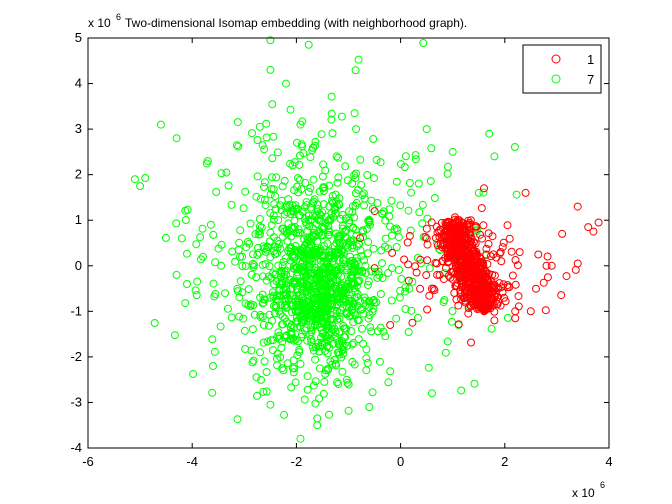 This screenshot has width=672, height=504. Describe the element at coordinates (99, 23) in the screenshot. I see `y-multiplier-base: x 10` at that location.